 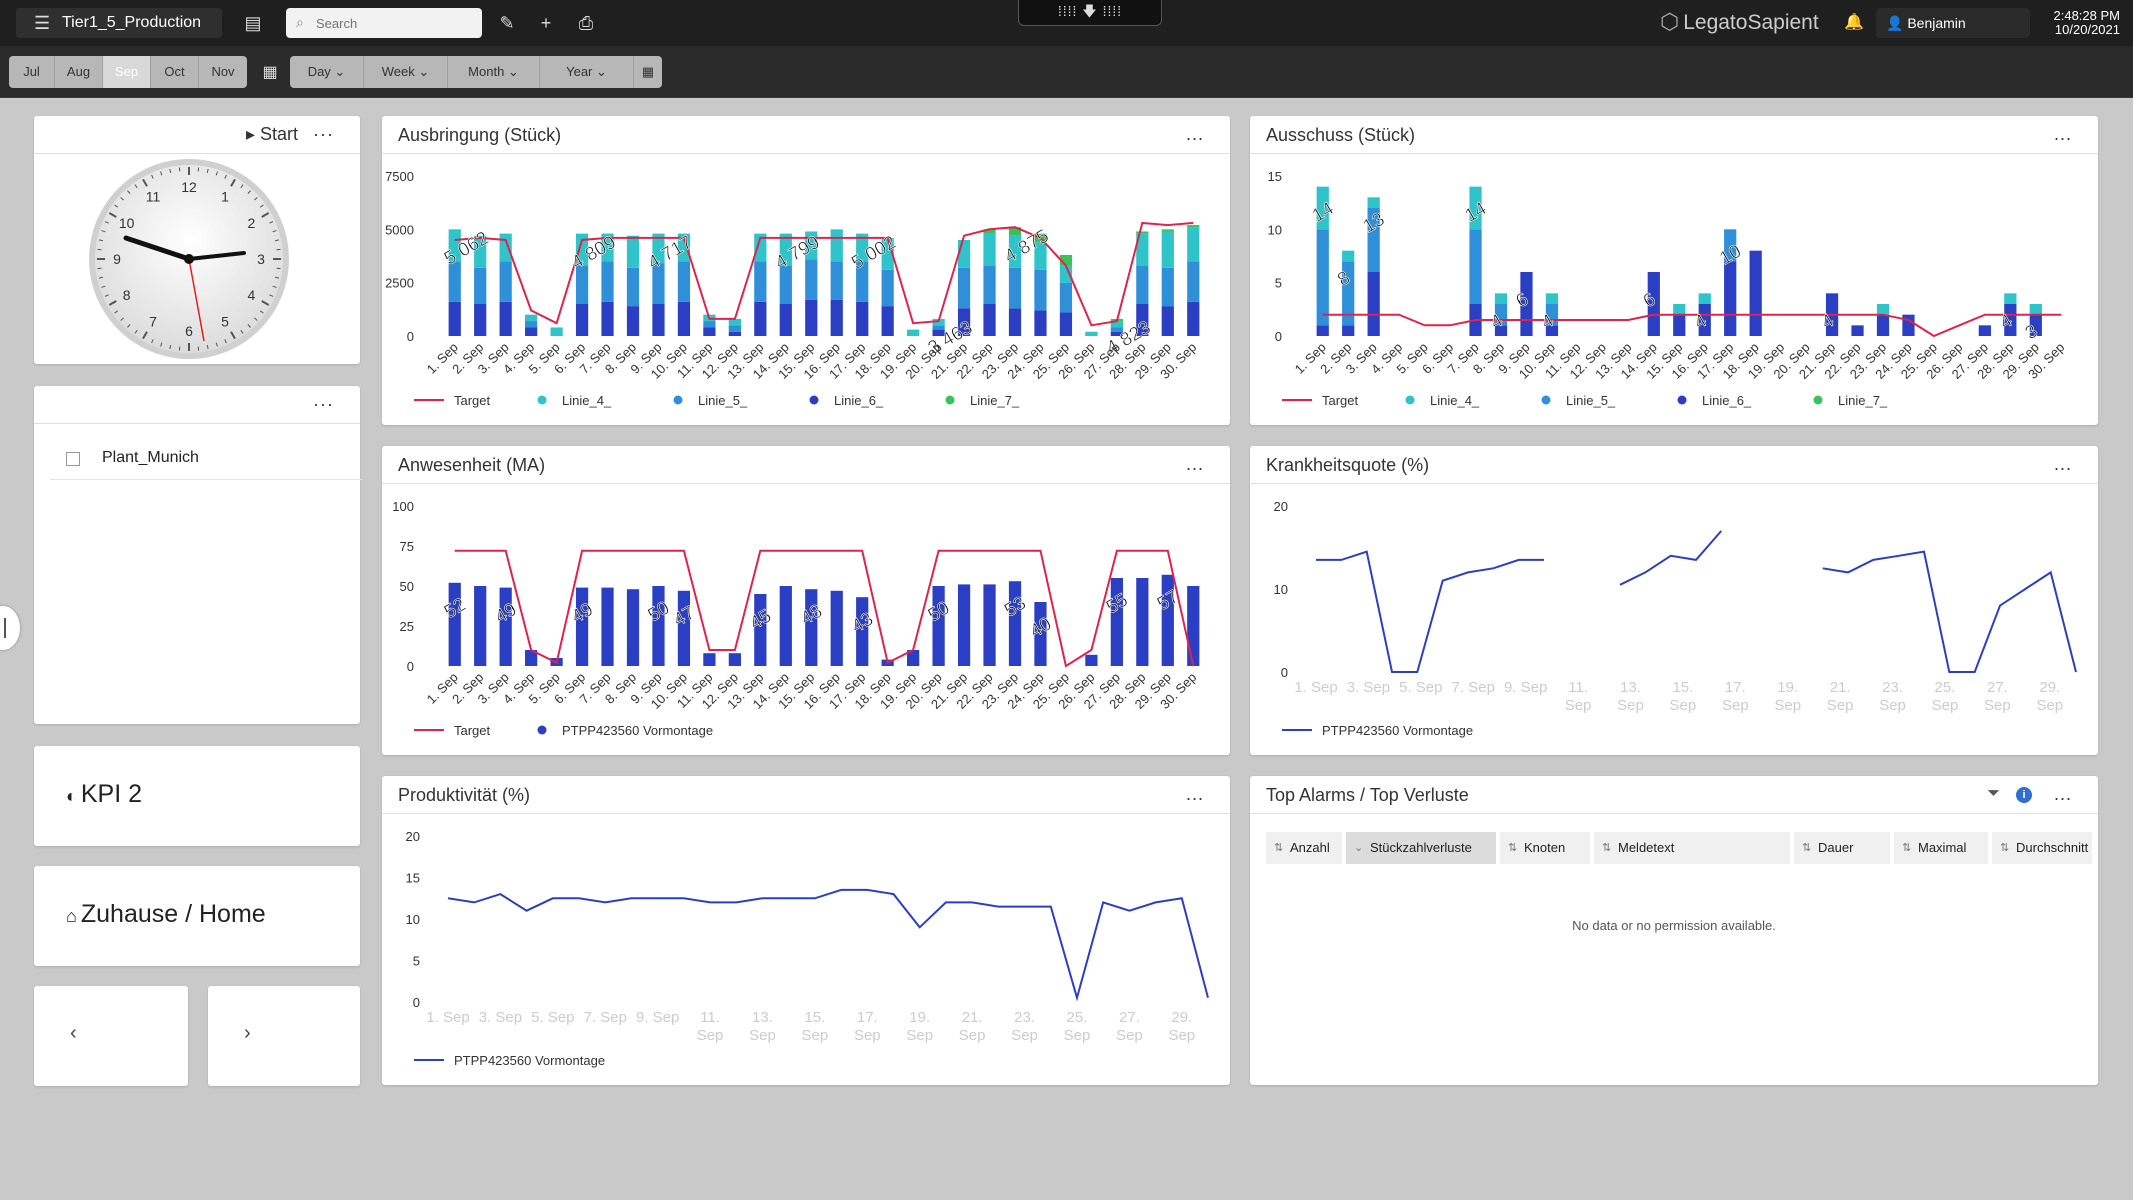 I want to click on add-icon: +, so click(x=546, y=23).